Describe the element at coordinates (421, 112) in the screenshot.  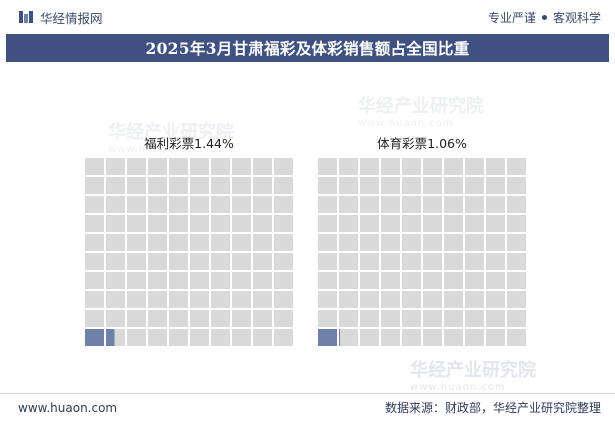
I see `watermark: 华经产业研究院 www.huaon.com` at that location.